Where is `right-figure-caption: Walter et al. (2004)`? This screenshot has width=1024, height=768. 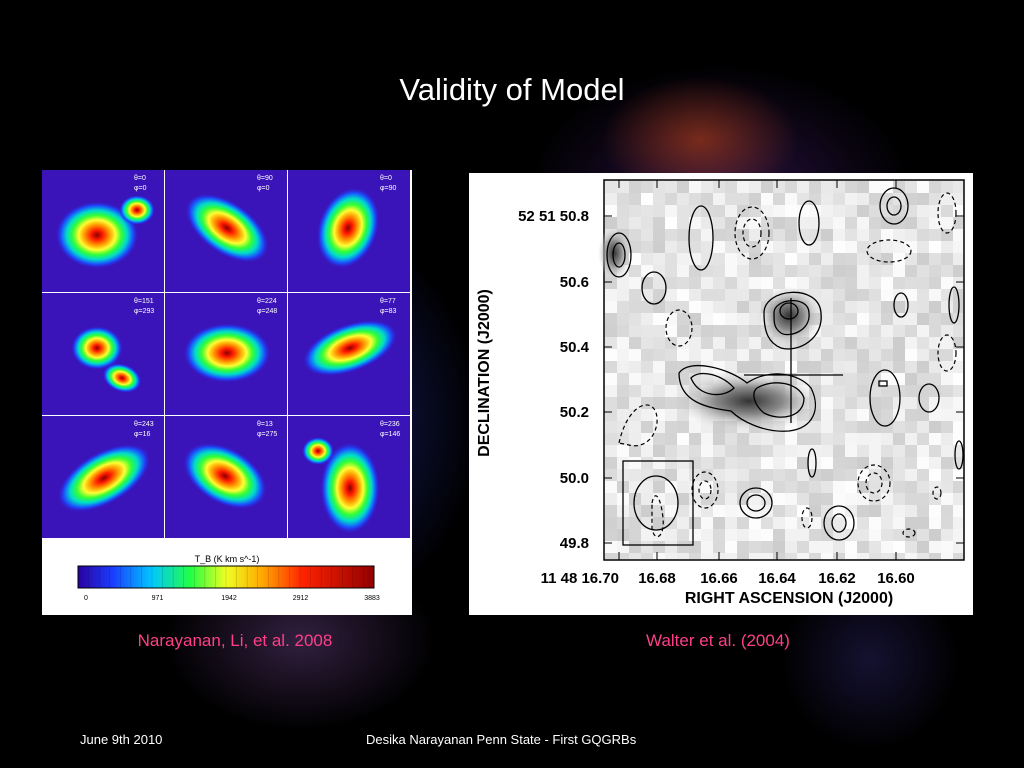 right-figure-caption: Walter et al. (2004) is located at coordinates (718, 640).